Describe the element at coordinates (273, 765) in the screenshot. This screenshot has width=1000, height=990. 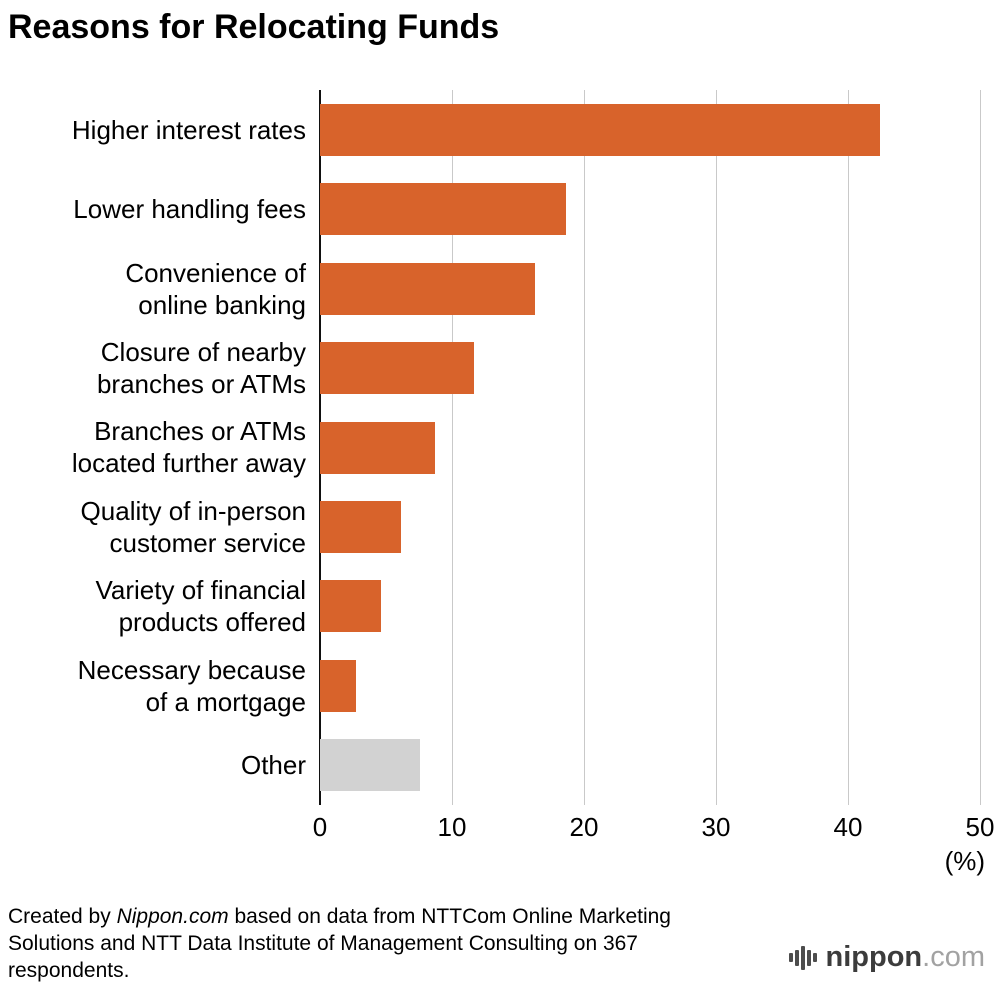
I see `category-label: Other` at that location.